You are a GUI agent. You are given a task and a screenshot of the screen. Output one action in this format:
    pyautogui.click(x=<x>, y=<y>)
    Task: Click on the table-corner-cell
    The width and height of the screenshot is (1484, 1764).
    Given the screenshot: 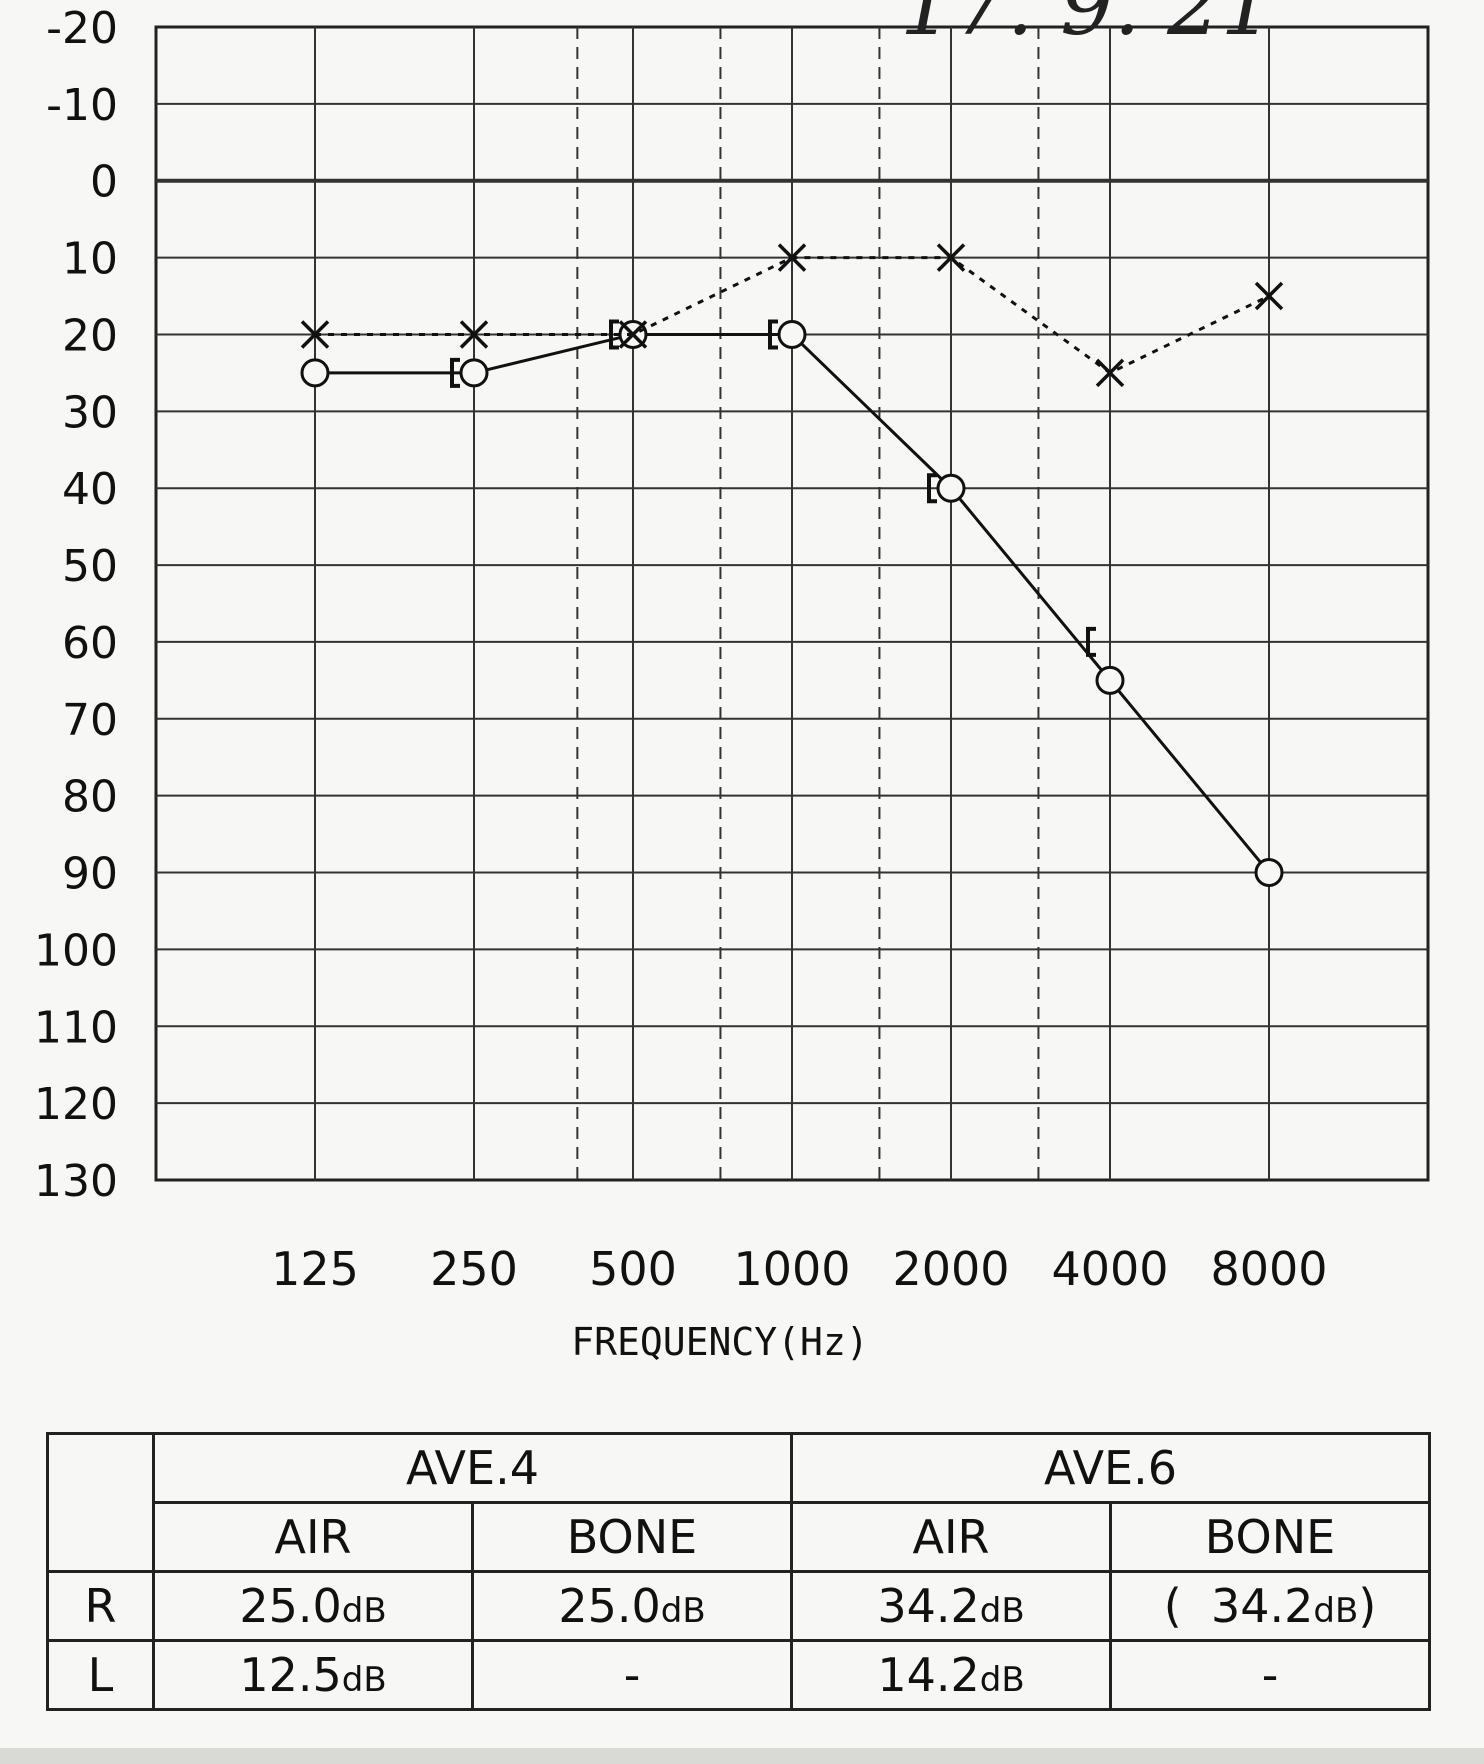 What is the action you would take?
    pyautogui.click(x=100, y=1502)
    